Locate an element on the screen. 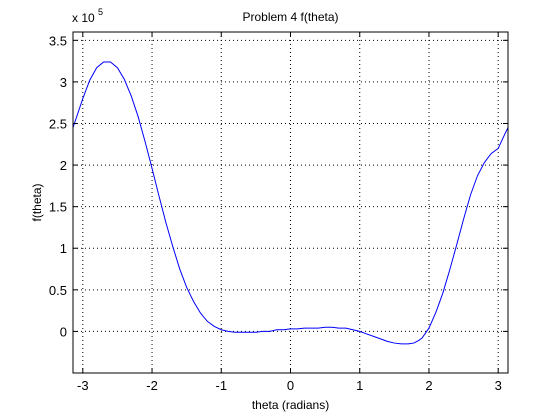 The width and height of the screenshot is (560, 420). x-tick-label: 2 is located at coordinates (428, 385).